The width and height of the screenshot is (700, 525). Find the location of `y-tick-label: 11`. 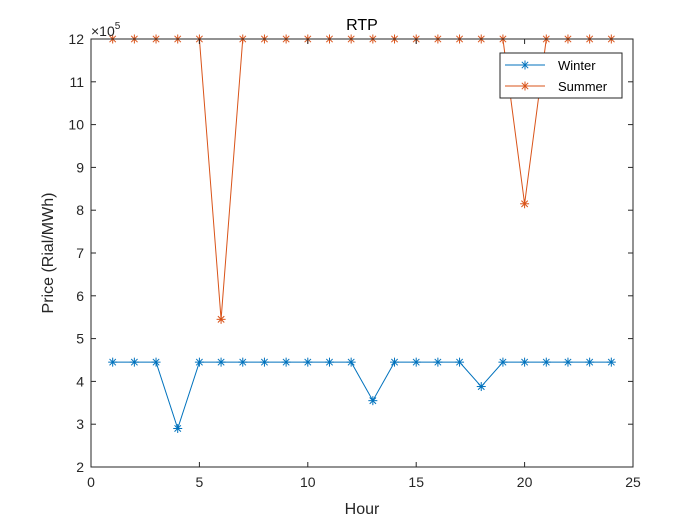

y-tick-label: 11 is located at coordinates (76, 82).